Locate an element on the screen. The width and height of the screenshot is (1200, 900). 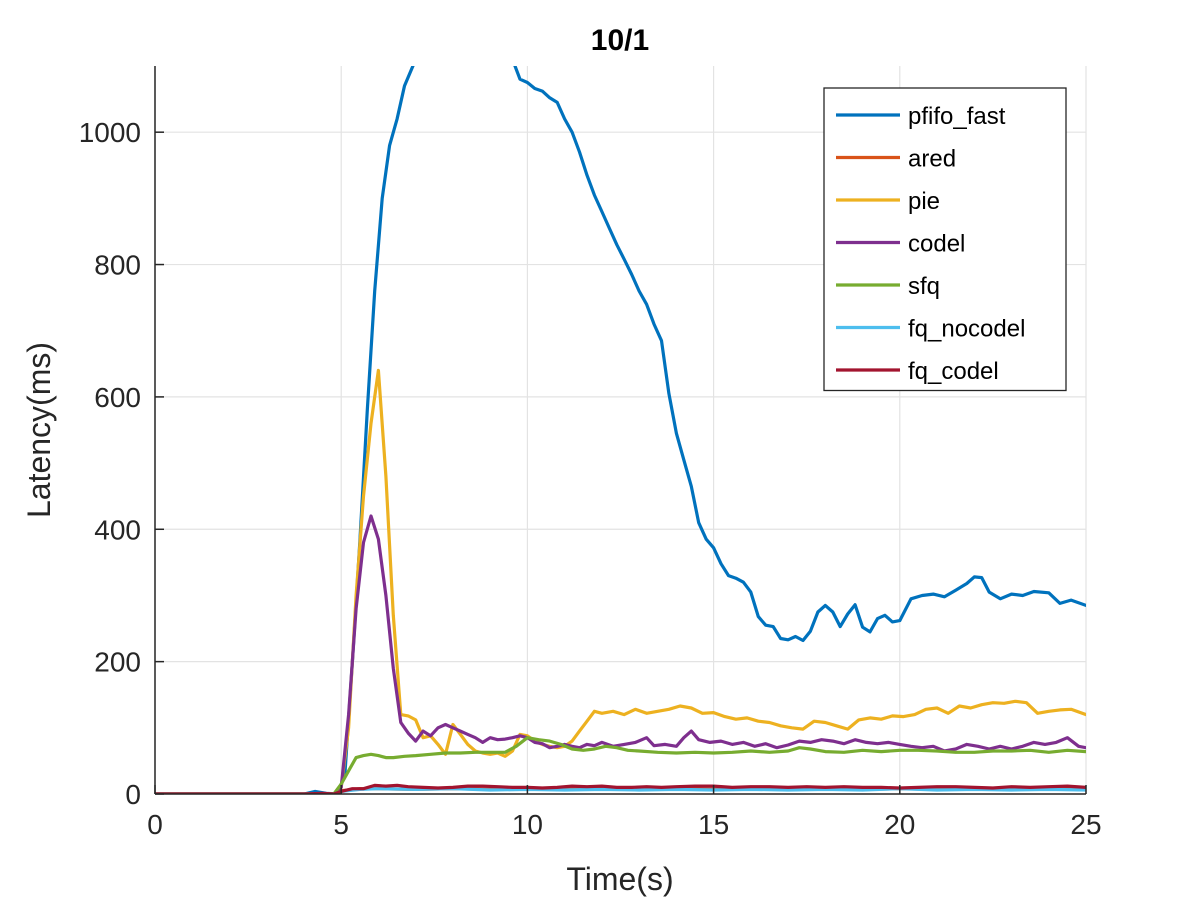
series-line-sfq is located at coordinates (620, 765).